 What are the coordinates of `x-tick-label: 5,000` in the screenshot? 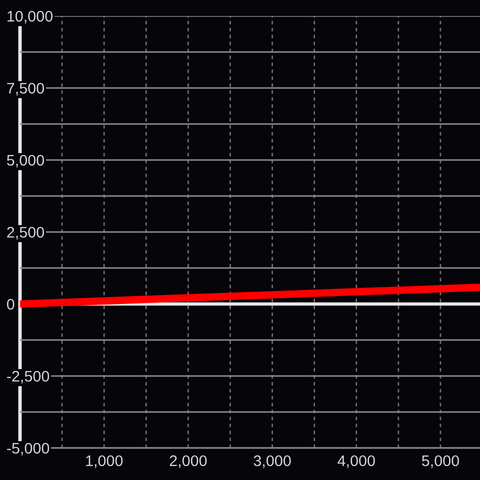 It's located at (440, 461).